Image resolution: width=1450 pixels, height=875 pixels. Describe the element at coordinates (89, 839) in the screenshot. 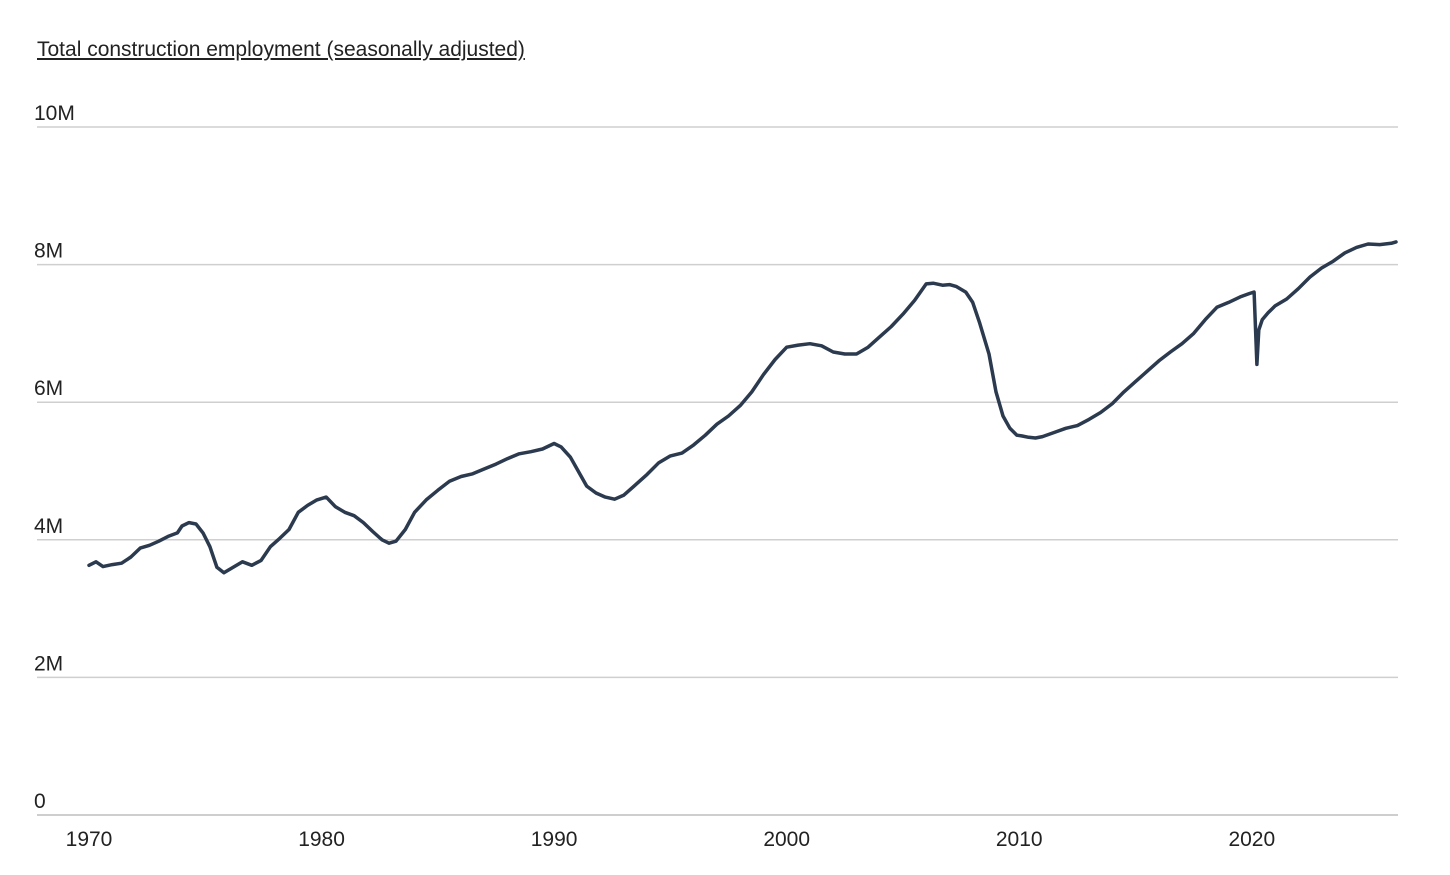

I see `x-tick-label: 1970` at that location.